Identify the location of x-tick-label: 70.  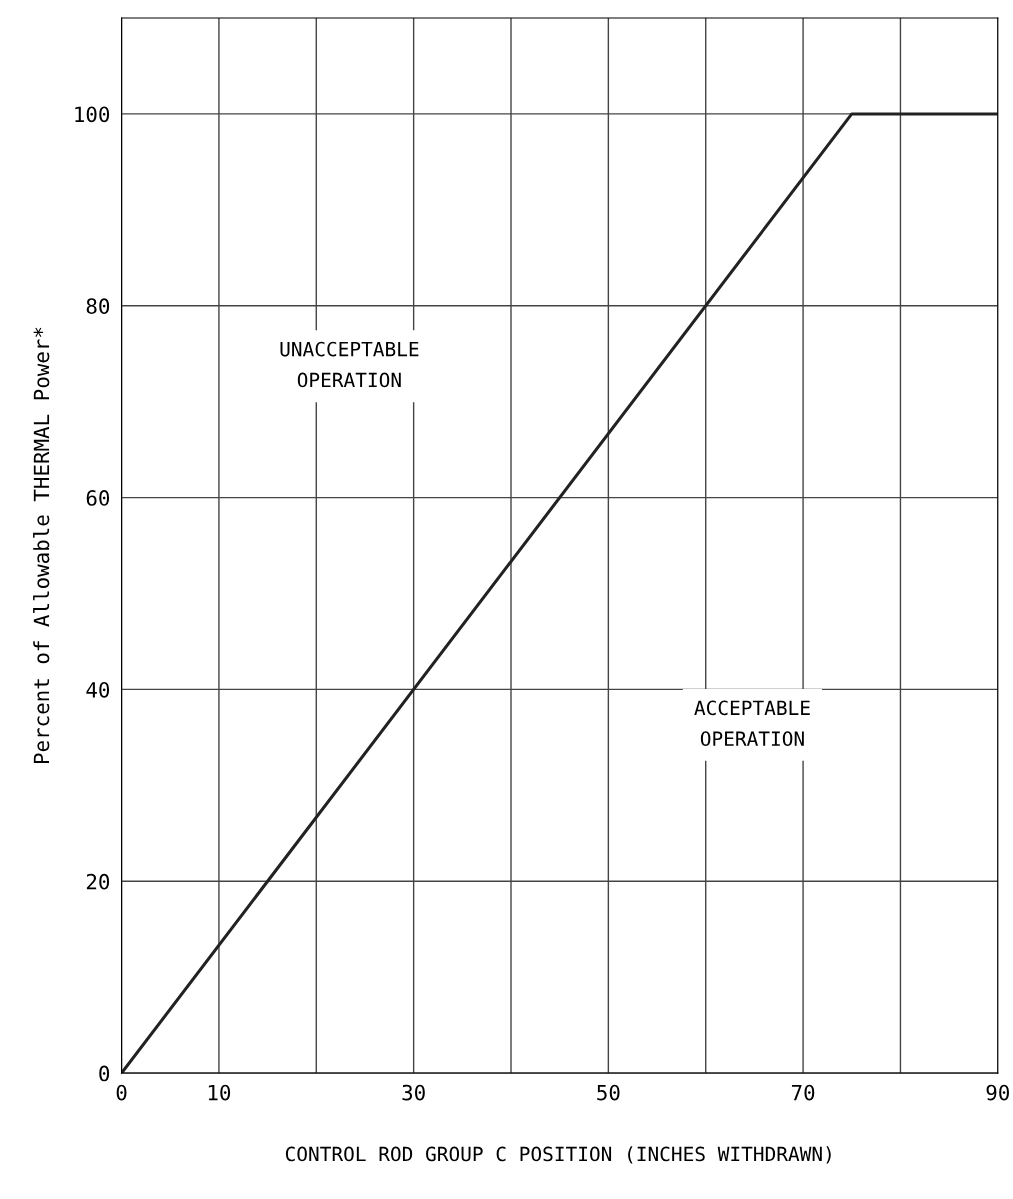
(803, 1092).